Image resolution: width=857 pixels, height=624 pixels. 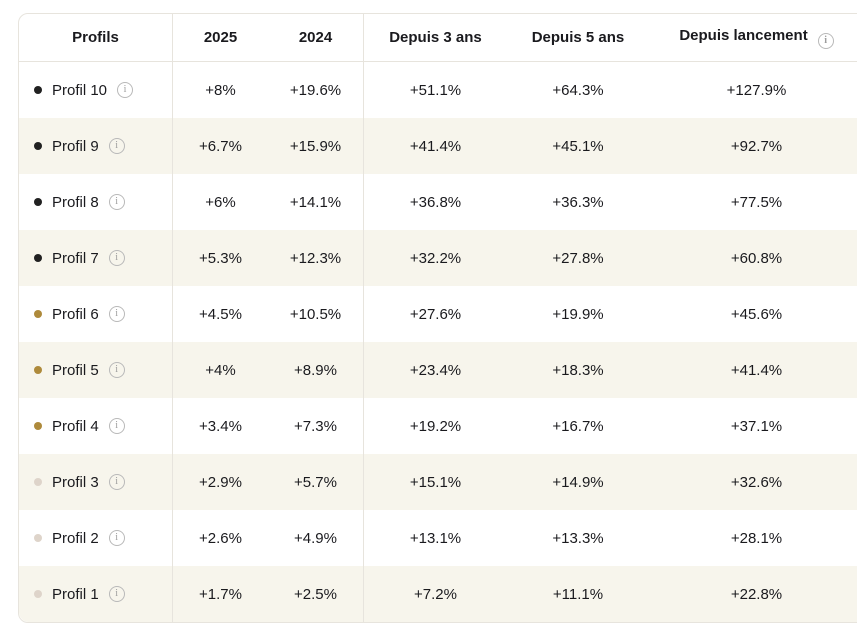 What do you see at coordinates (438, 370) in the screenshot?
I see `table-row: Profil 5 i +4% +8.9% +23.4% +18.3% +41.4%` at bounding box center [438, 370].